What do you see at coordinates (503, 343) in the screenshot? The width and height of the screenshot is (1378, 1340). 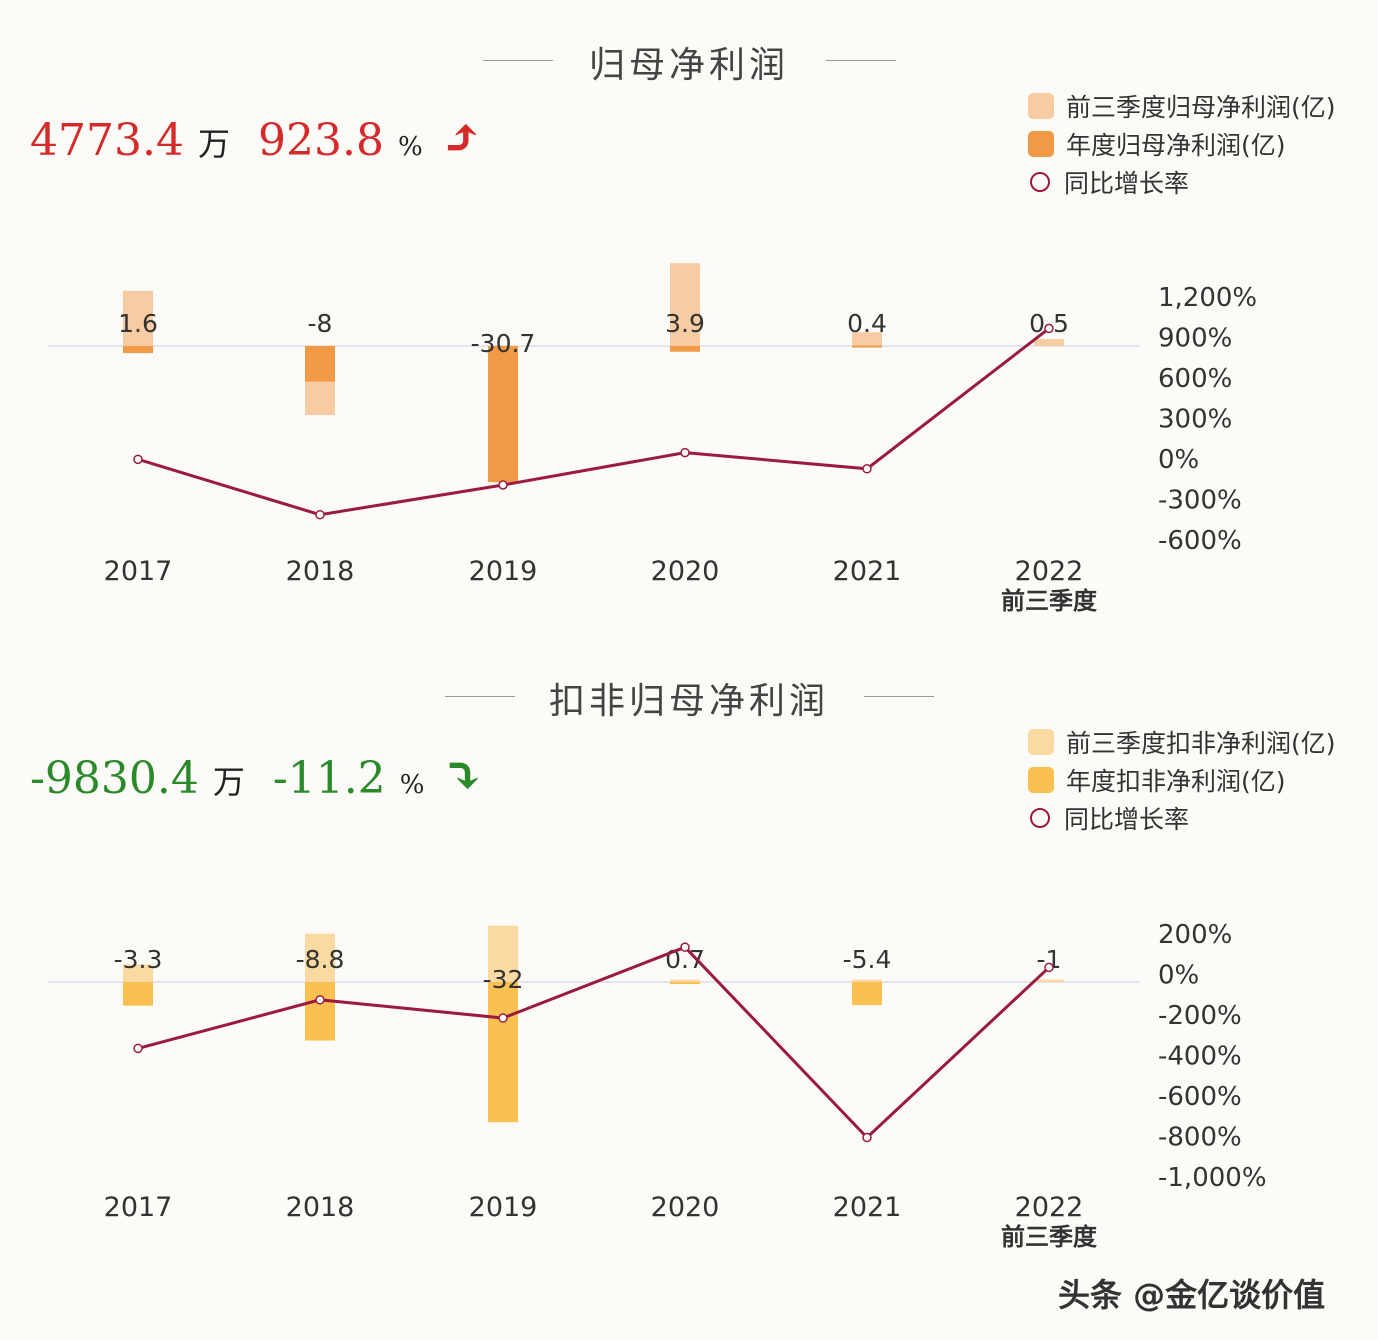 I see `data-label: -30.7` at bounding box center [503, 343].